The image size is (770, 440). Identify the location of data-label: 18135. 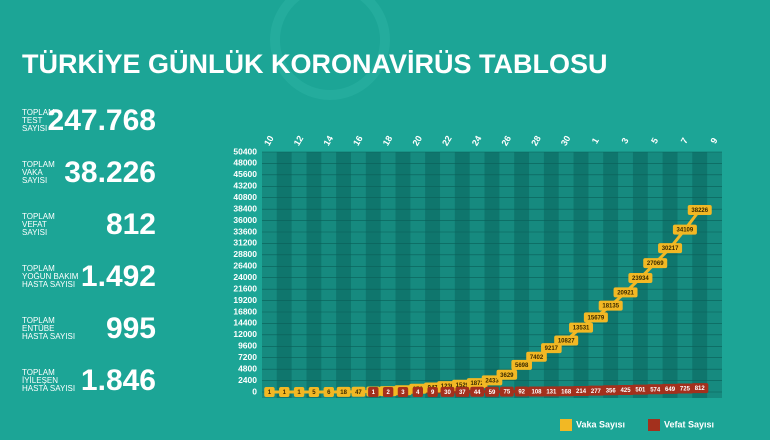
(610, 307).